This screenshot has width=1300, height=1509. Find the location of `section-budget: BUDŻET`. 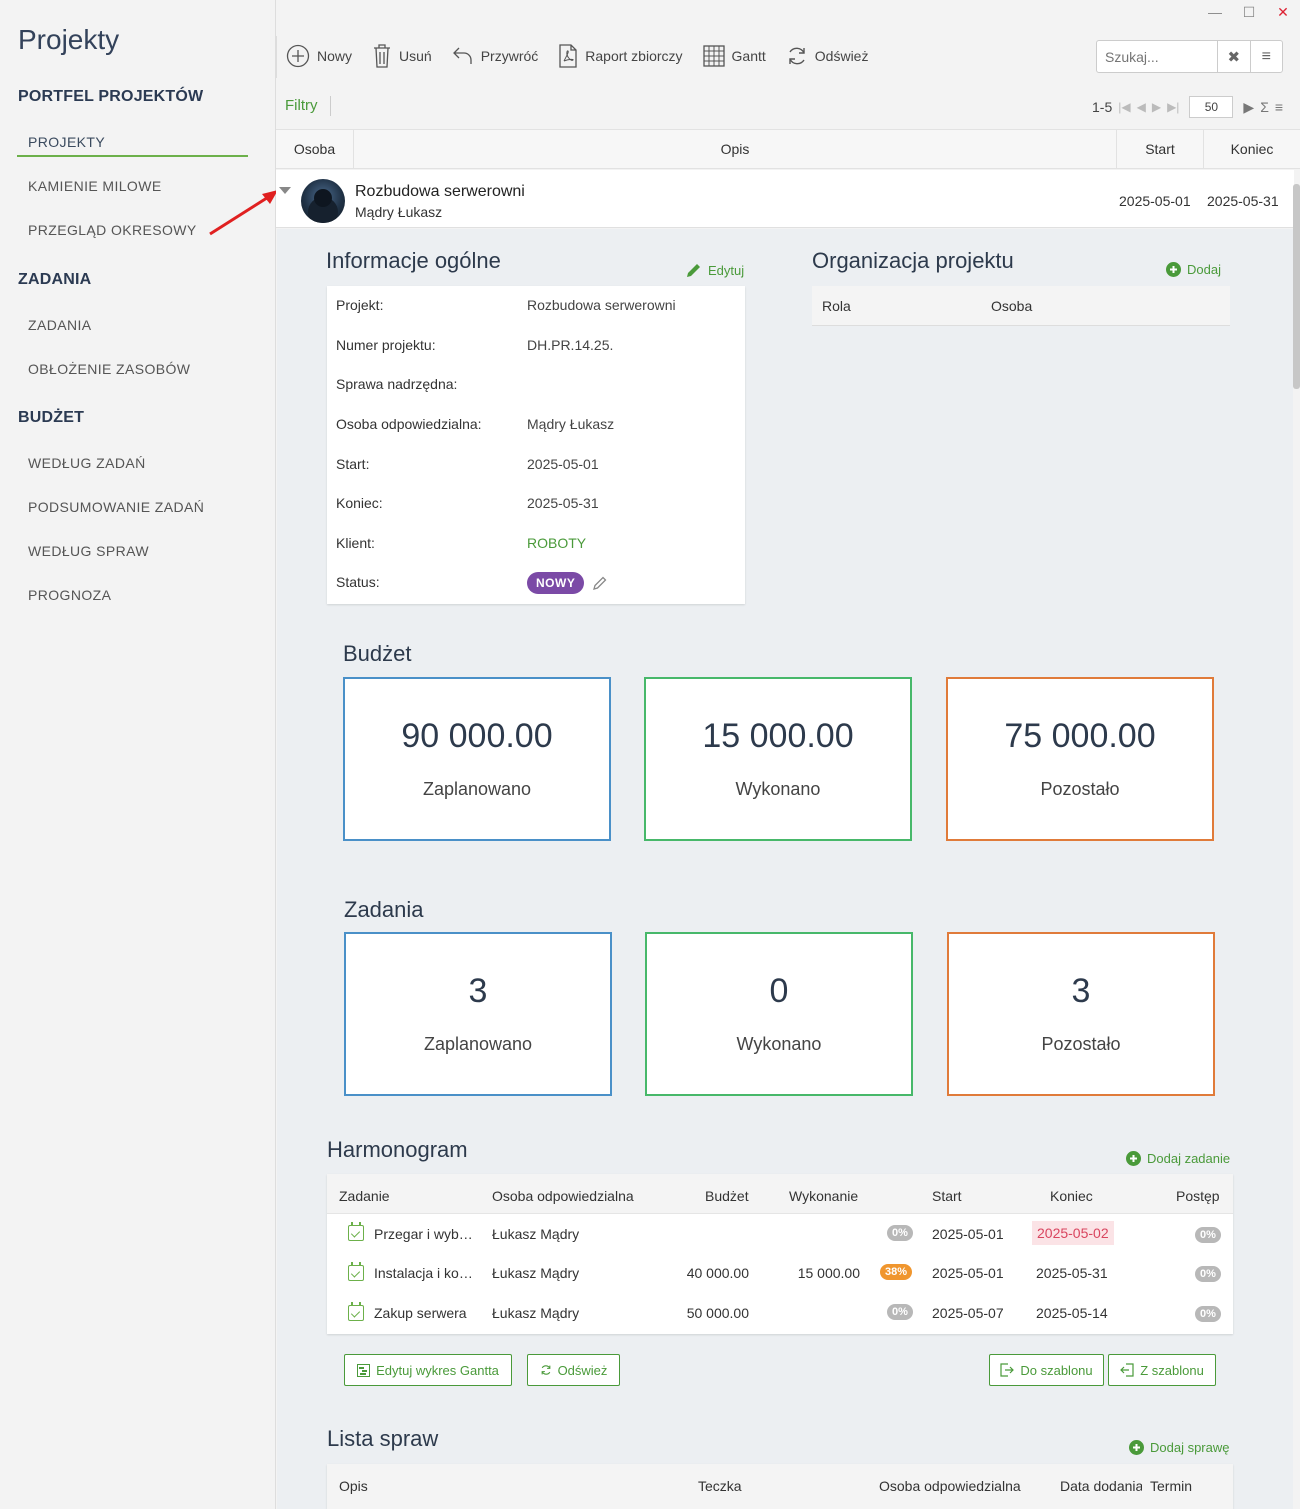

section-budget: BUDŻET is located at coordinates (51, 417).